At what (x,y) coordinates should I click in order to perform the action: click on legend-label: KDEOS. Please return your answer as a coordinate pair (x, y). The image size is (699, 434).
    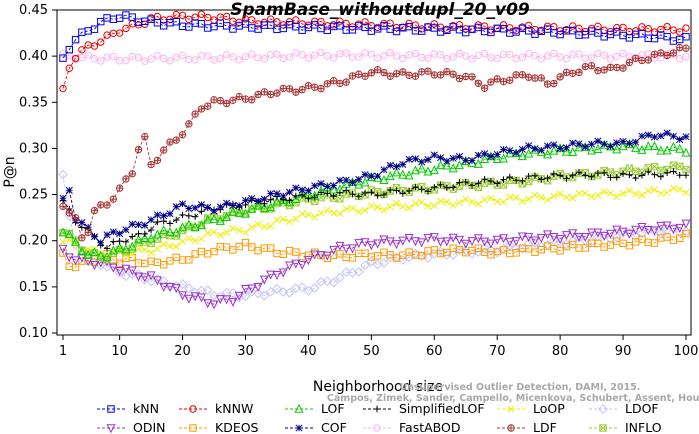
    Looking at the image, I should click on (237, 427).